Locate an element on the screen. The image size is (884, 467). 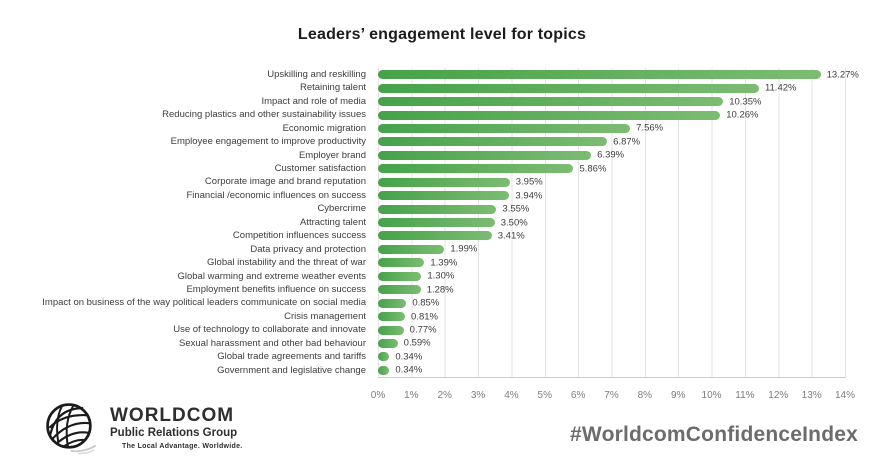
value-label: 0.77% is located at coordinates (423, 330).